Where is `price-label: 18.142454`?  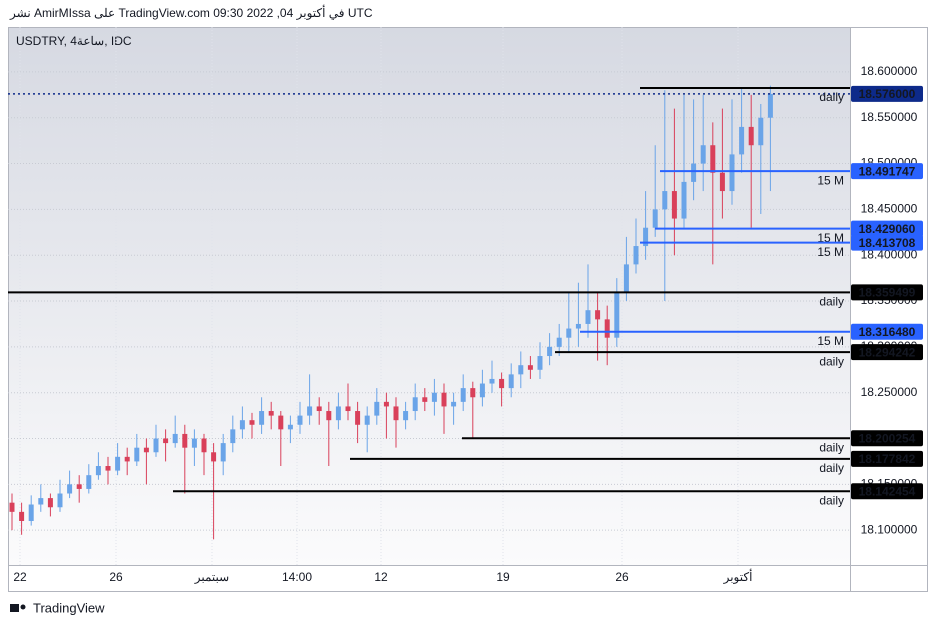 price-label: 18.142454 is located at coordinates (887, 491).